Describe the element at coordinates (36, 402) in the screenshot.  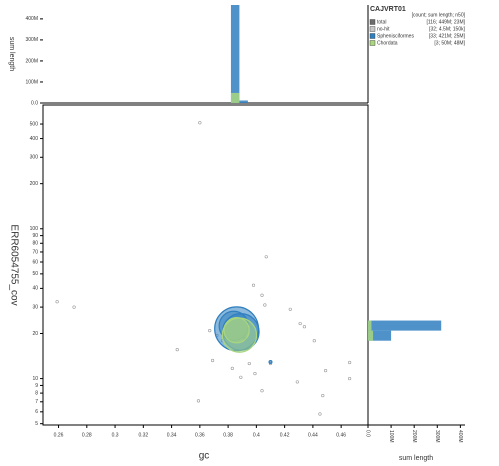
I see `y-tick-label: 7` at that location.